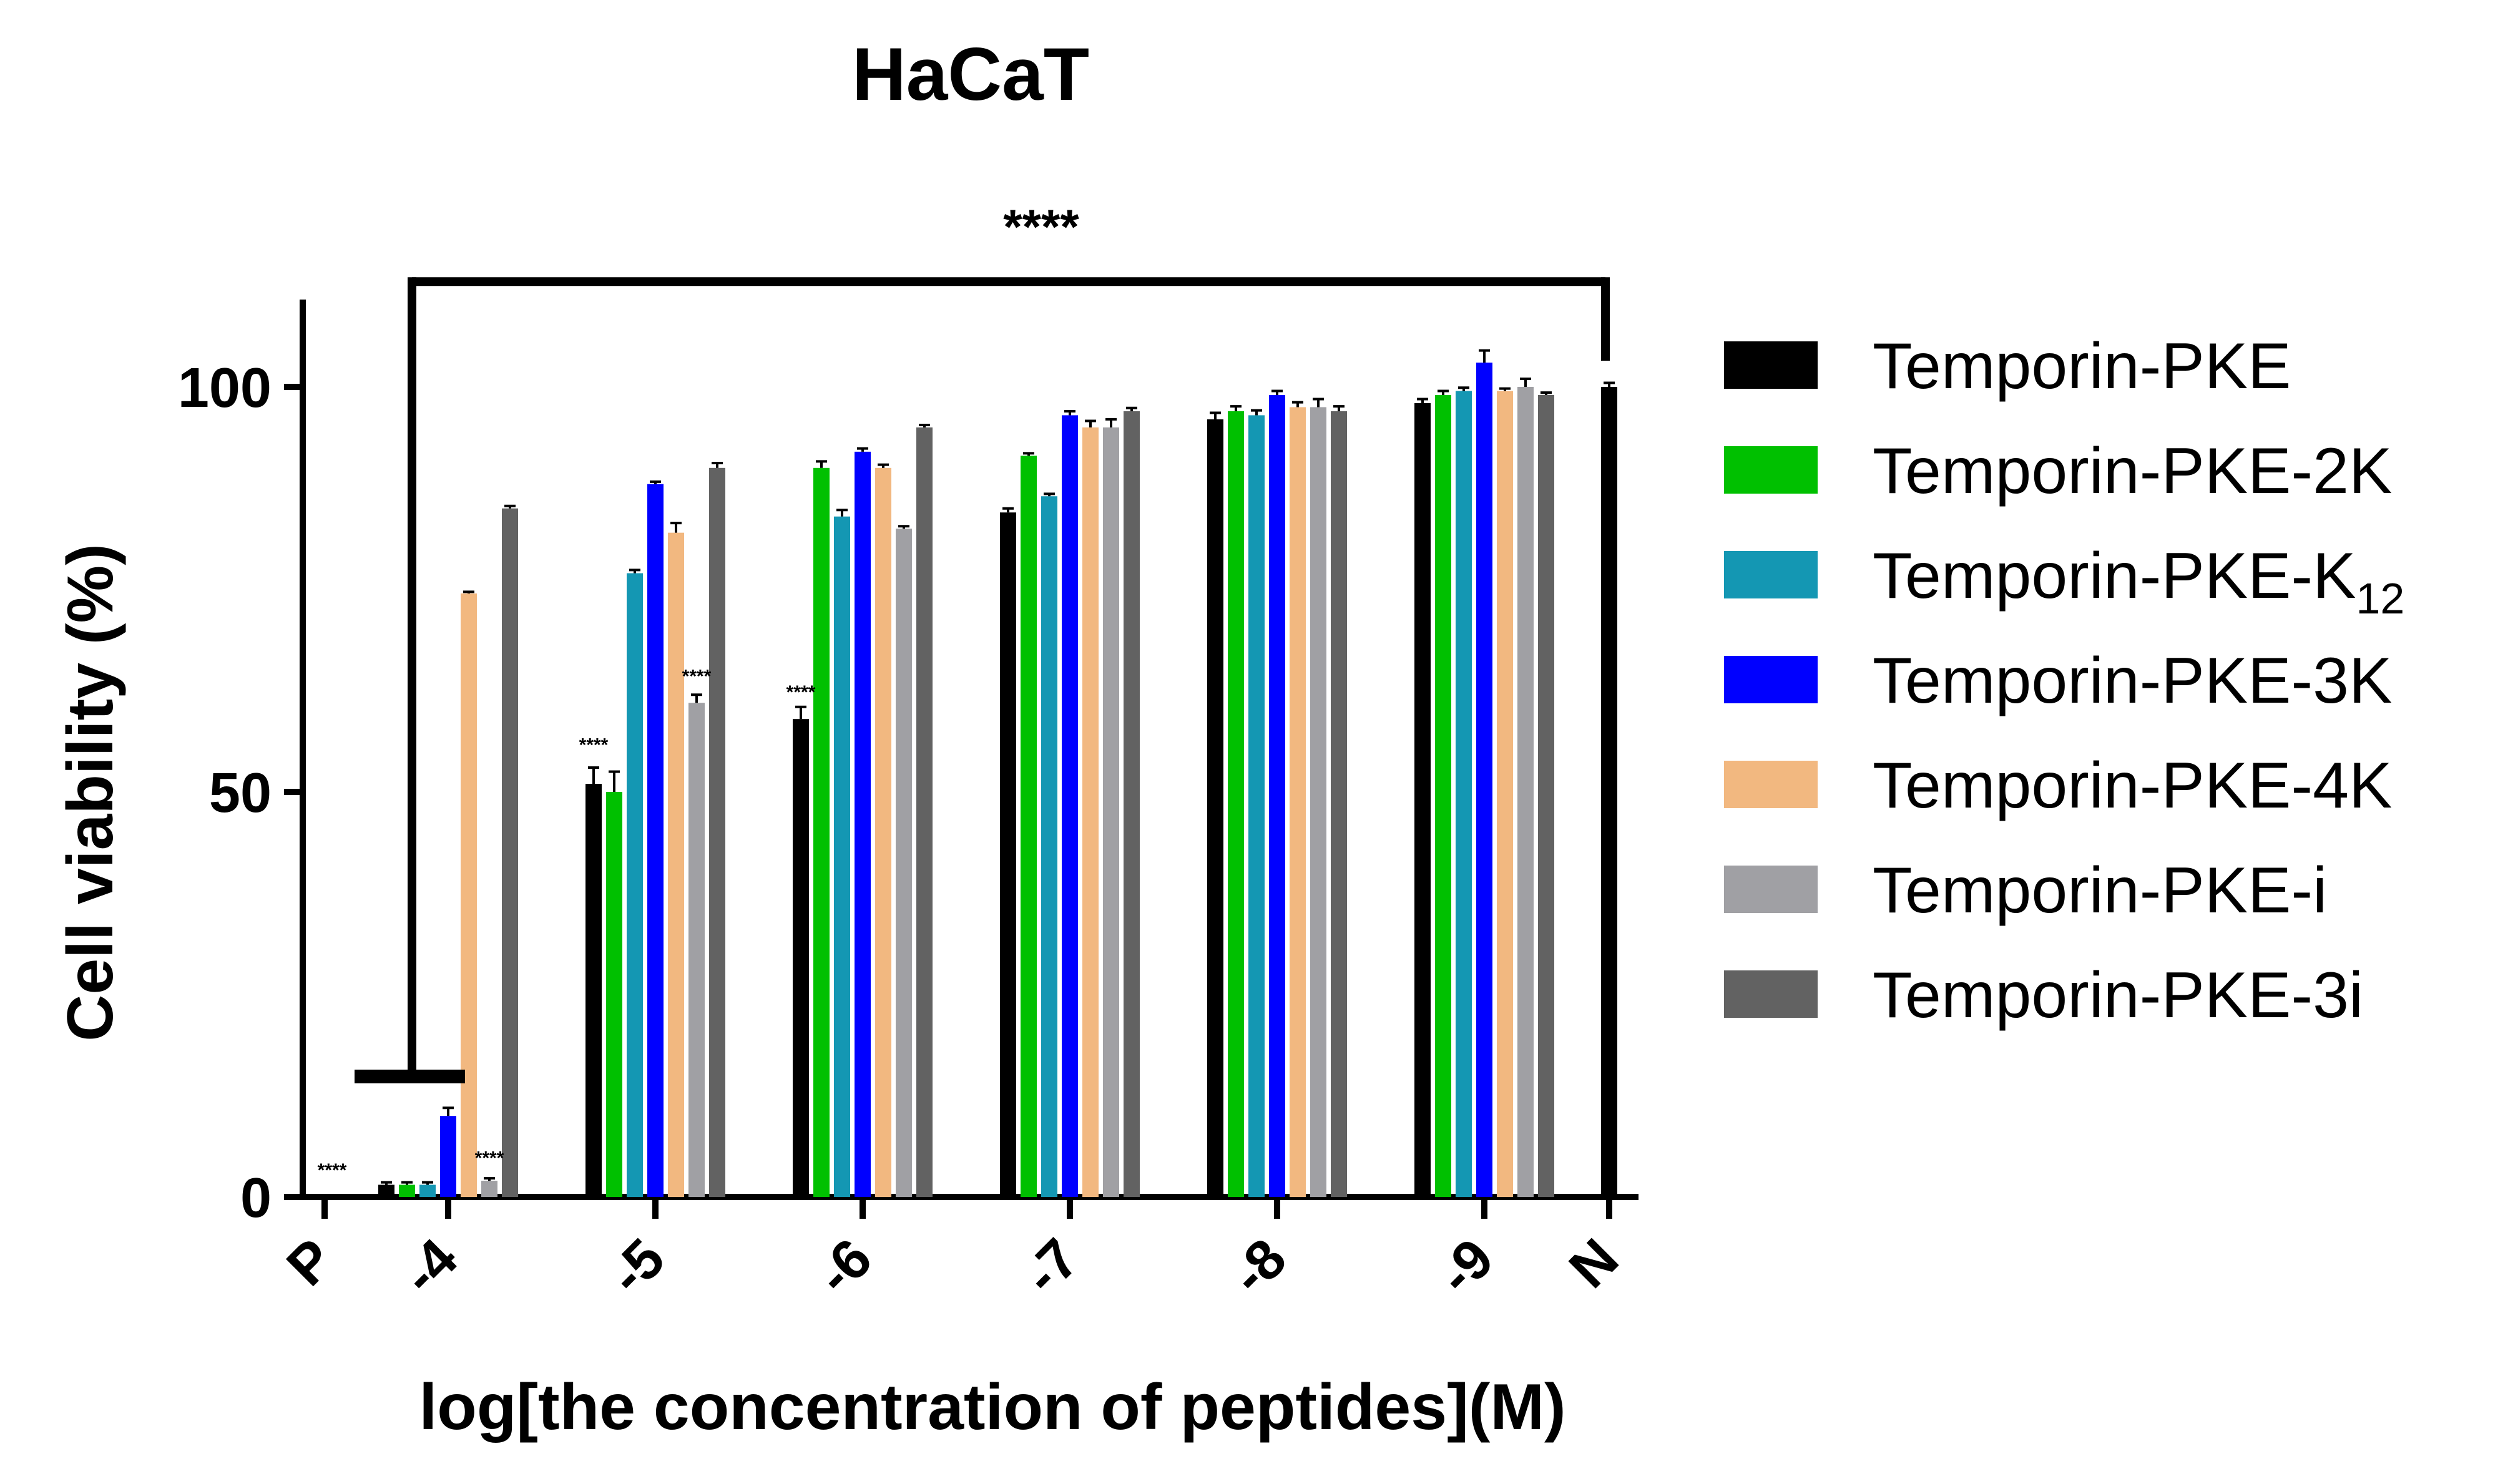  Describe the element at coordinates (1258, 1266) in the screenshot. I see `x-tick-label: -8` at that location.